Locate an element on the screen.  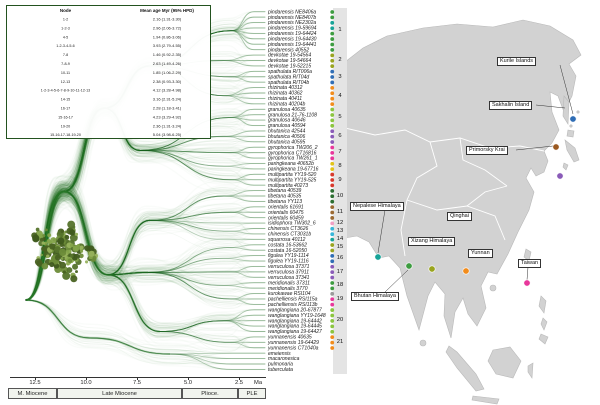
tip-row: rhizinata 40411 is located at coordinates (301, 98).